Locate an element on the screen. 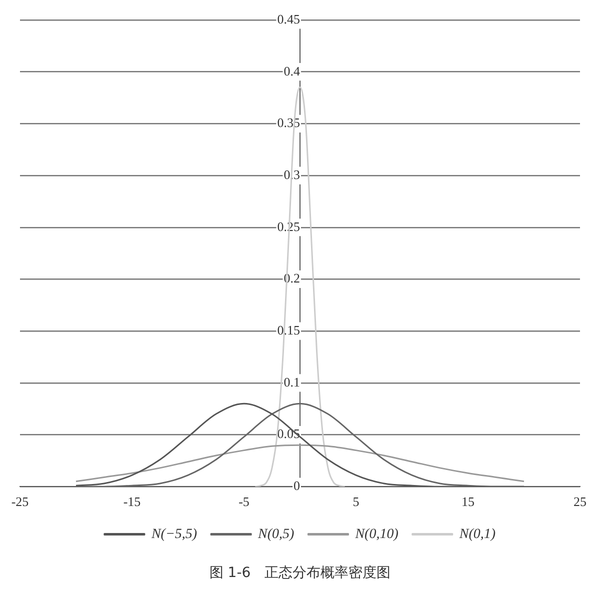 This screenshot has width=610, height=594. x-tick-label: -25 is located at coordinates (20, 501).